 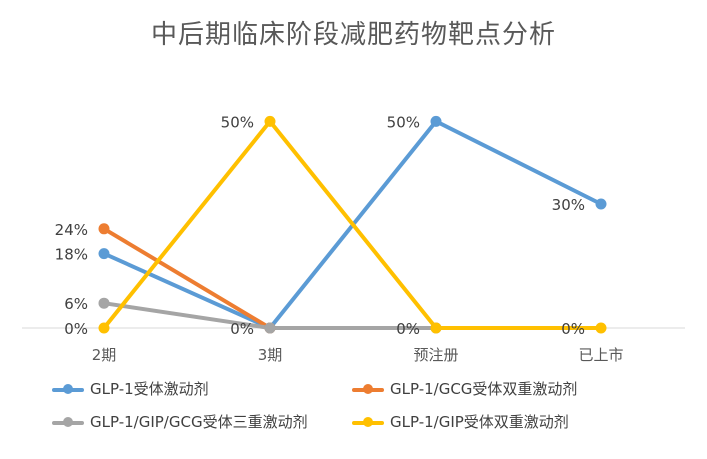 I want to click on legend-item-series-3: GLP-1/GIP/GCG受体三重激动剂, so click(x=180, y=421).